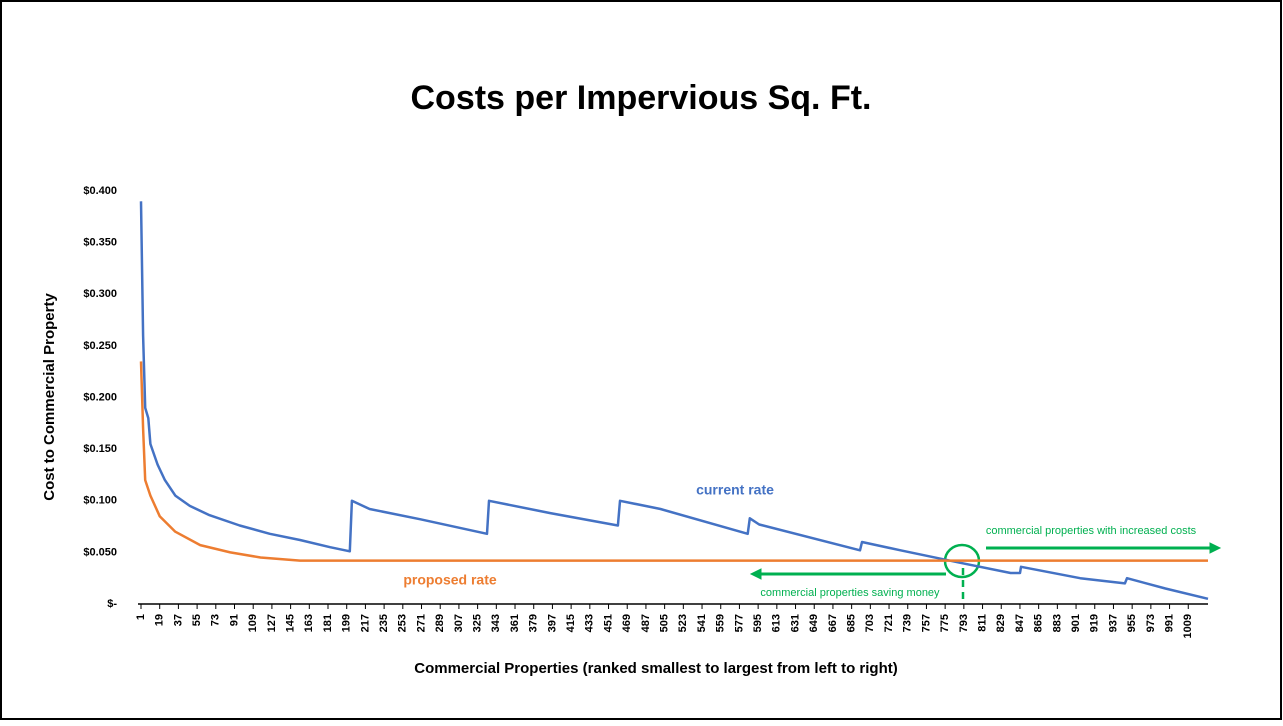 This screenshot has width=1283, height=726. I want to click on y-axis-title: Cost to Commercial Property, so click(49, 397).